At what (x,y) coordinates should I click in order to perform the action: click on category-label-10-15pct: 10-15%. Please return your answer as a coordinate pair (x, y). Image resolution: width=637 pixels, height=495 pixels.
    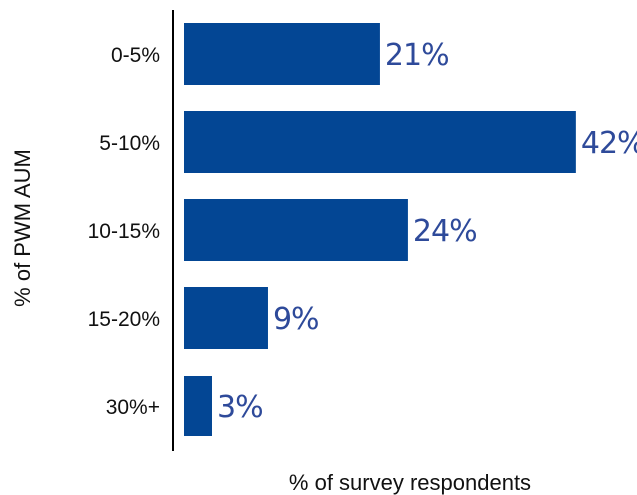
    Looking at the image, I should click on (124, 231).